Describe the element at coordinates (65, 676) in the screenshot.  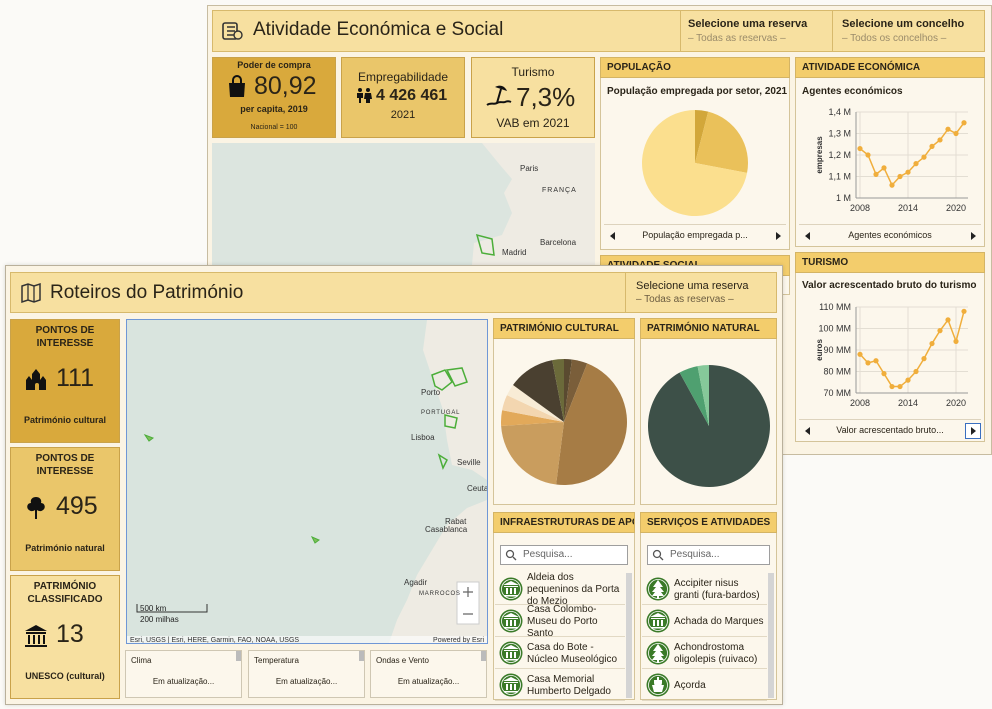
I see `kpi-subtitle: UNESCO (cultural)` at that location.